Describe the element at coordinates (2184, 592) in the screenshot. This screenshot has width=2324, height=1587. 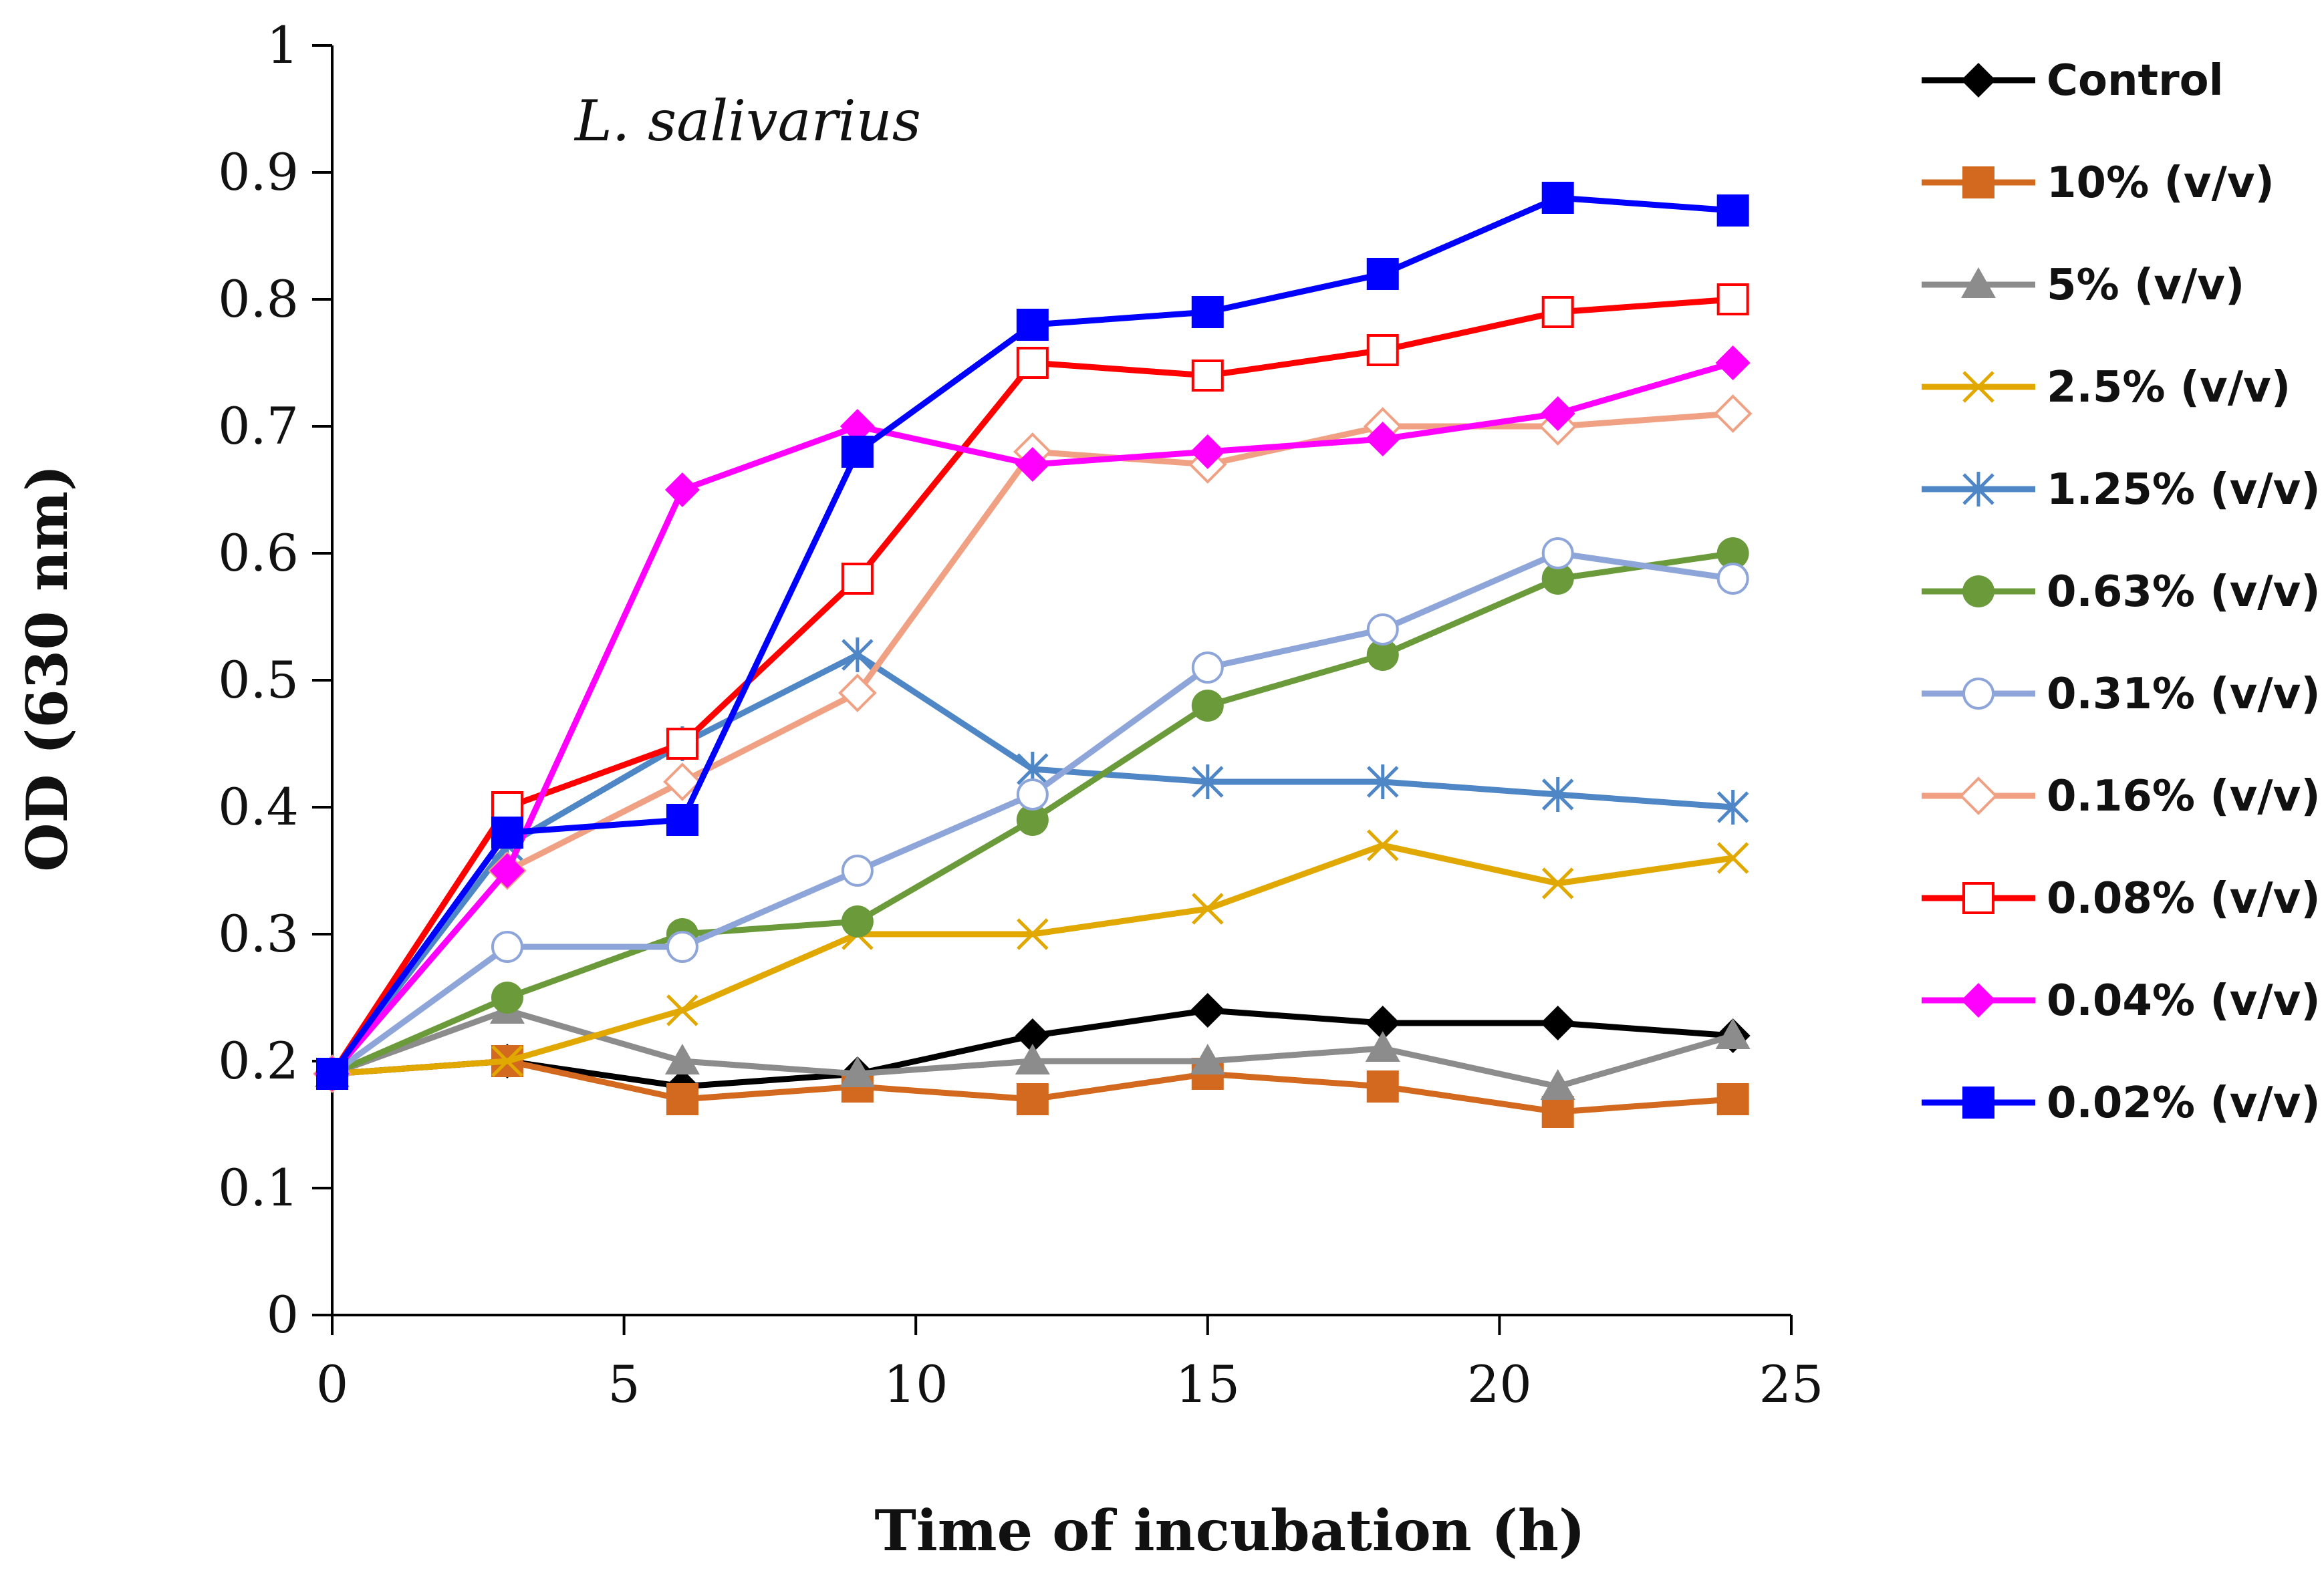
I see `legend-label: 0.63% (v/v)` at that location.